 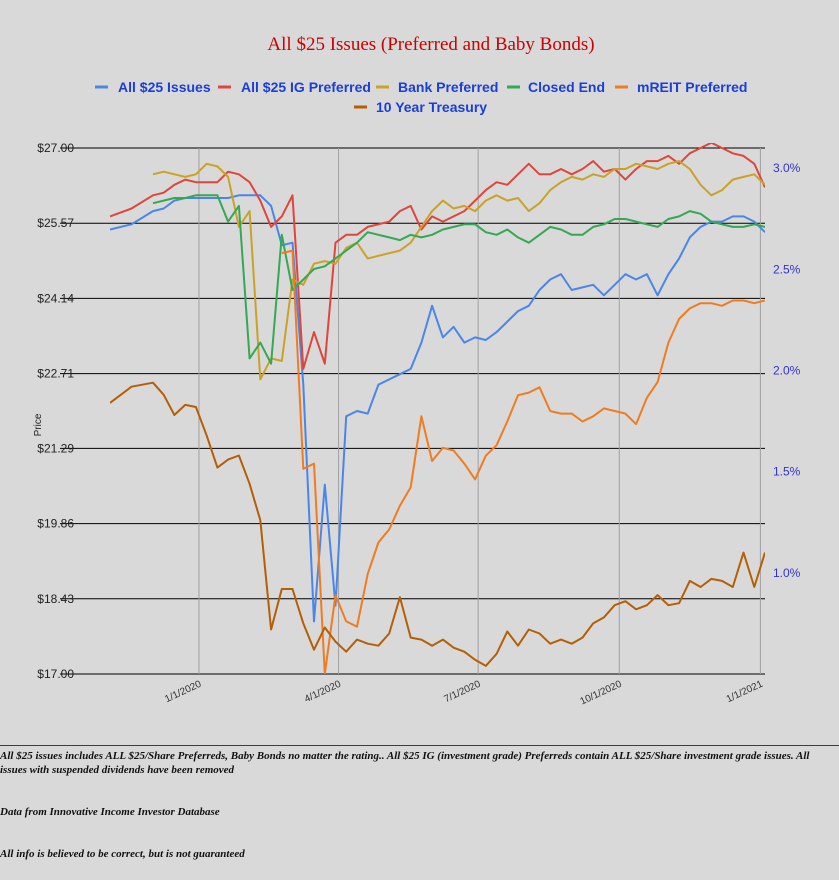 I want to click on y2-tick-label: 2.0%, so click(x=787, y=371).